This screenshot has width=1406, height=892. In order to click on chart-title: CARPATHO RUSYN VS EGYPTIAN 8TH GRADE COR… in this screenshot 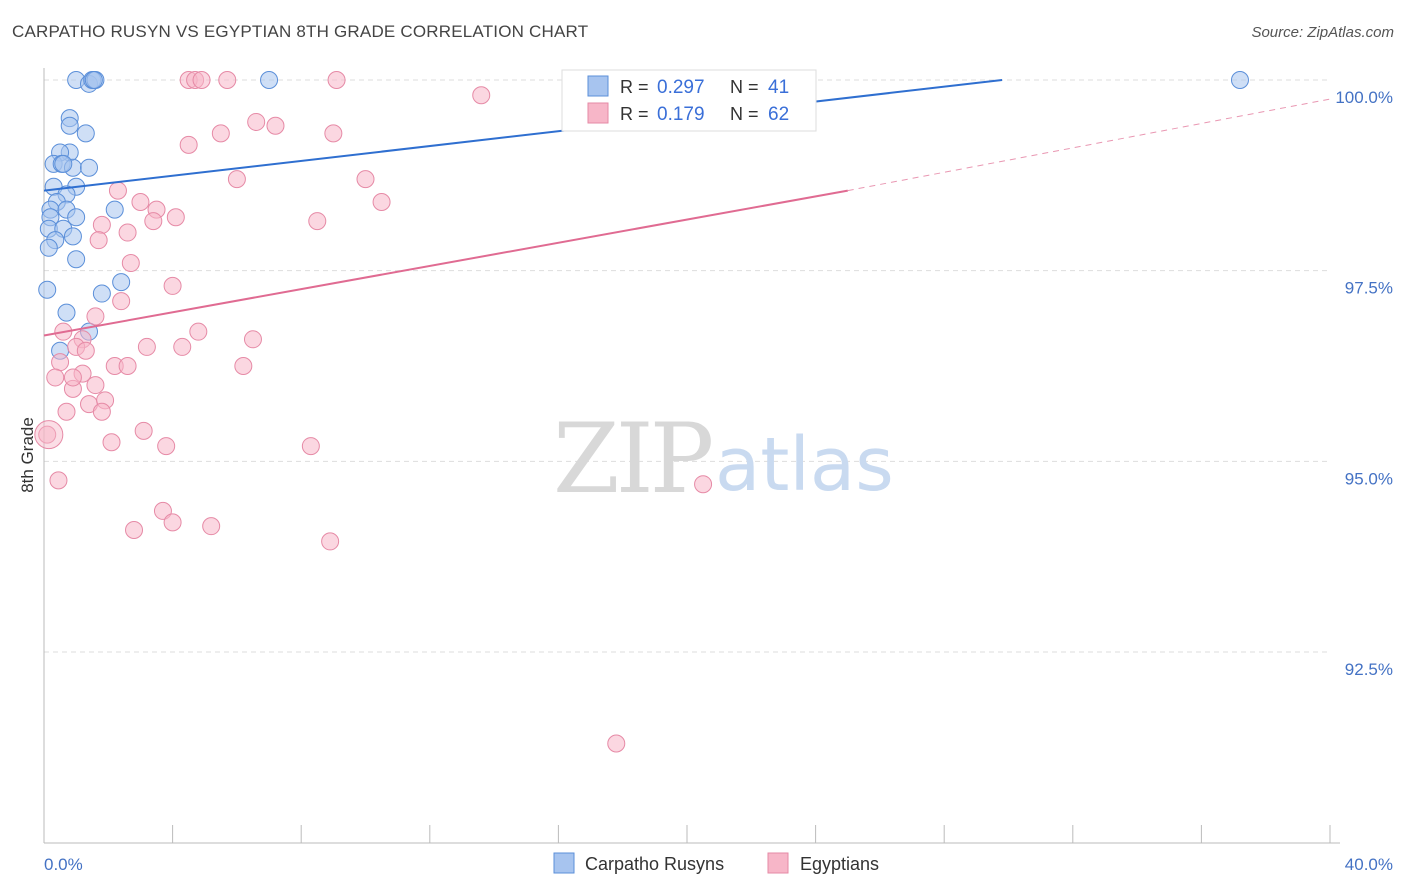, I will do `click(300, 31)`.